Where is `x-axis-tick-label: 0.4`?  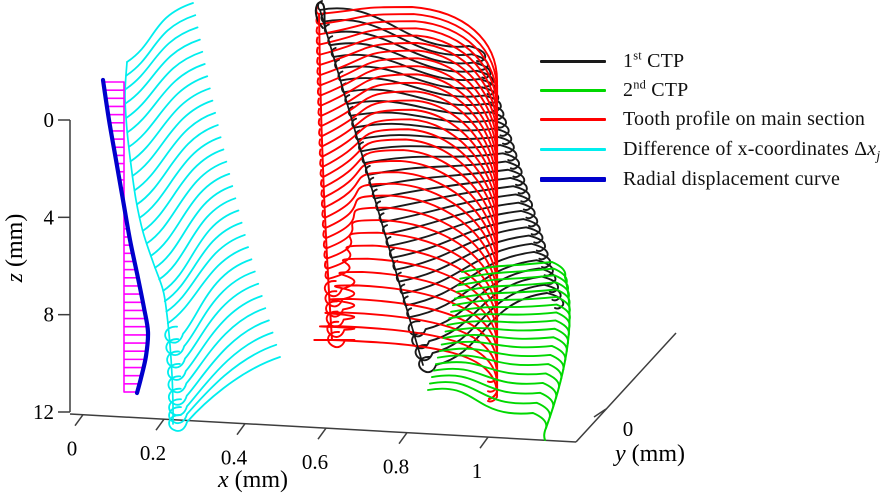 x-axis-tick-label: 0.4 is located at coordinates (234, 458).